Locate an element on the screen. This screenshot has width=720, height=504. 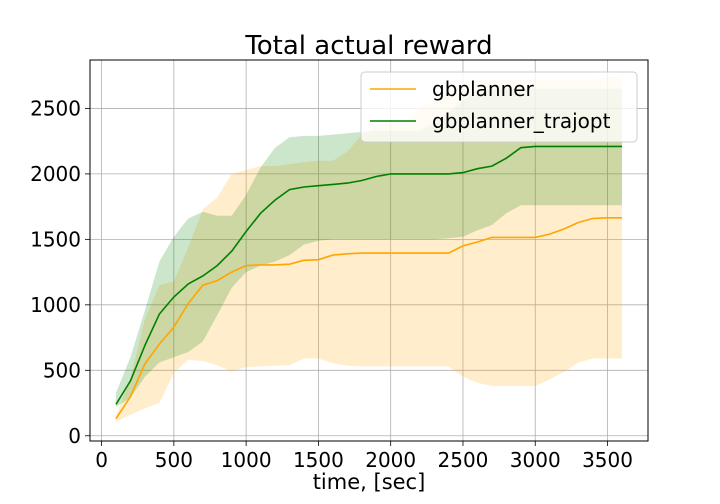
y-axis-ticks: 0 500 1000 1500 2000 2500 is located at coordinates (60, 272).